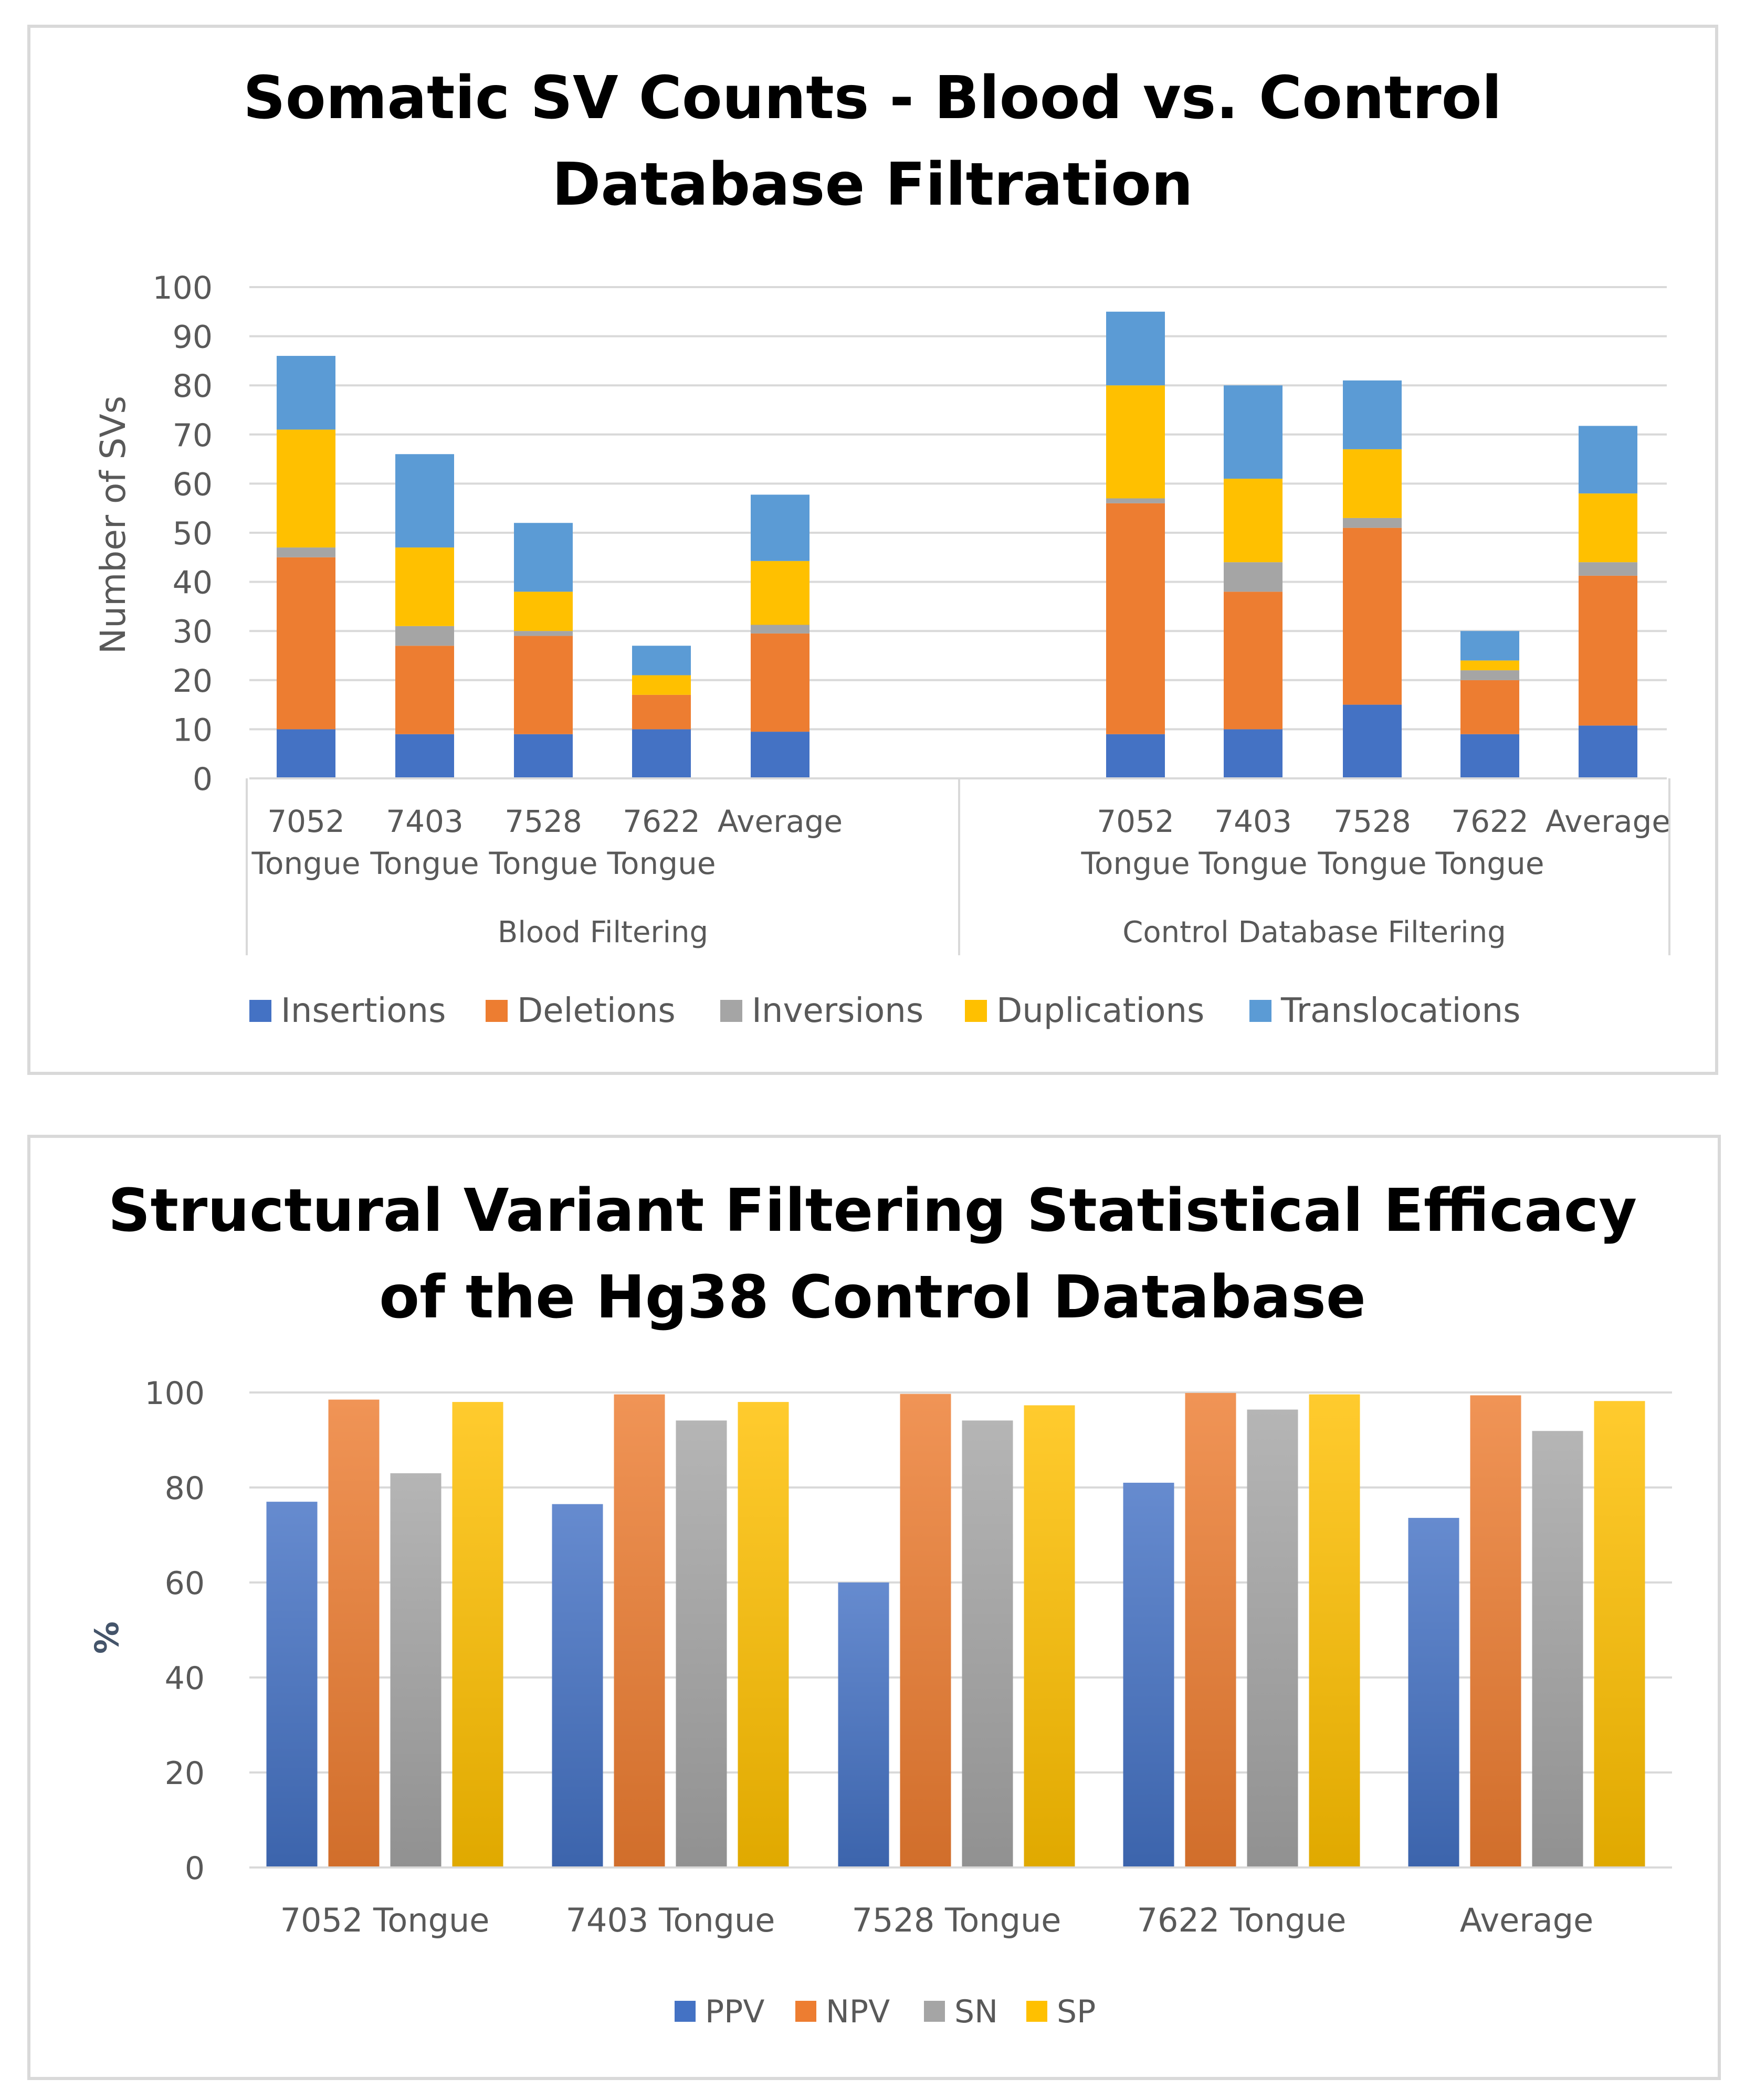 The image size is (1745, 2100). Describe the element at coordinates (193, 386) in the screenshot. I see `chart1-y-tick-label: 80` at that location.